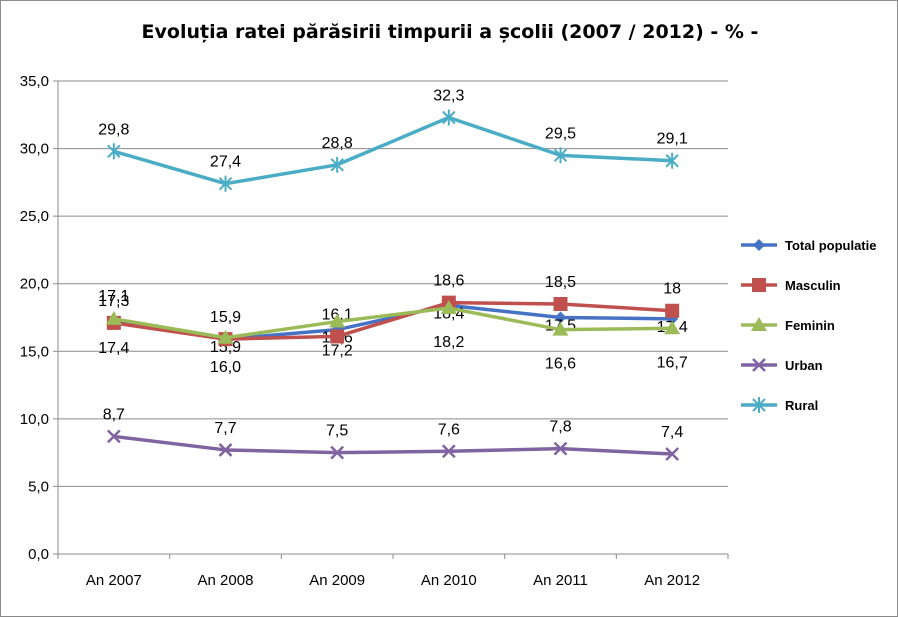  Describe the element at coordinates (672, 362) in the screenshot. I see `data-label: 16,7` at that location.